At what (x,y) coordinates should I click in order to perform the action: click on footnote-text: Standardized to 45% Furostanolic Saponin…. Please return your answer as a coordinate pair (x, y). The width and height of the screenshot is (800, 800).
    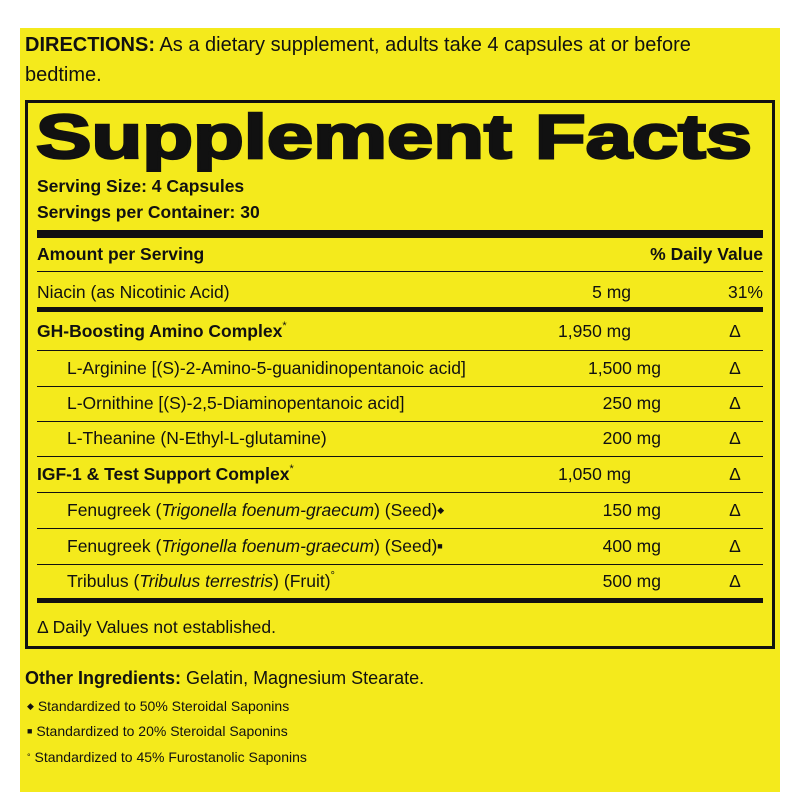
    Looking at the image, I should click on (170, 757).